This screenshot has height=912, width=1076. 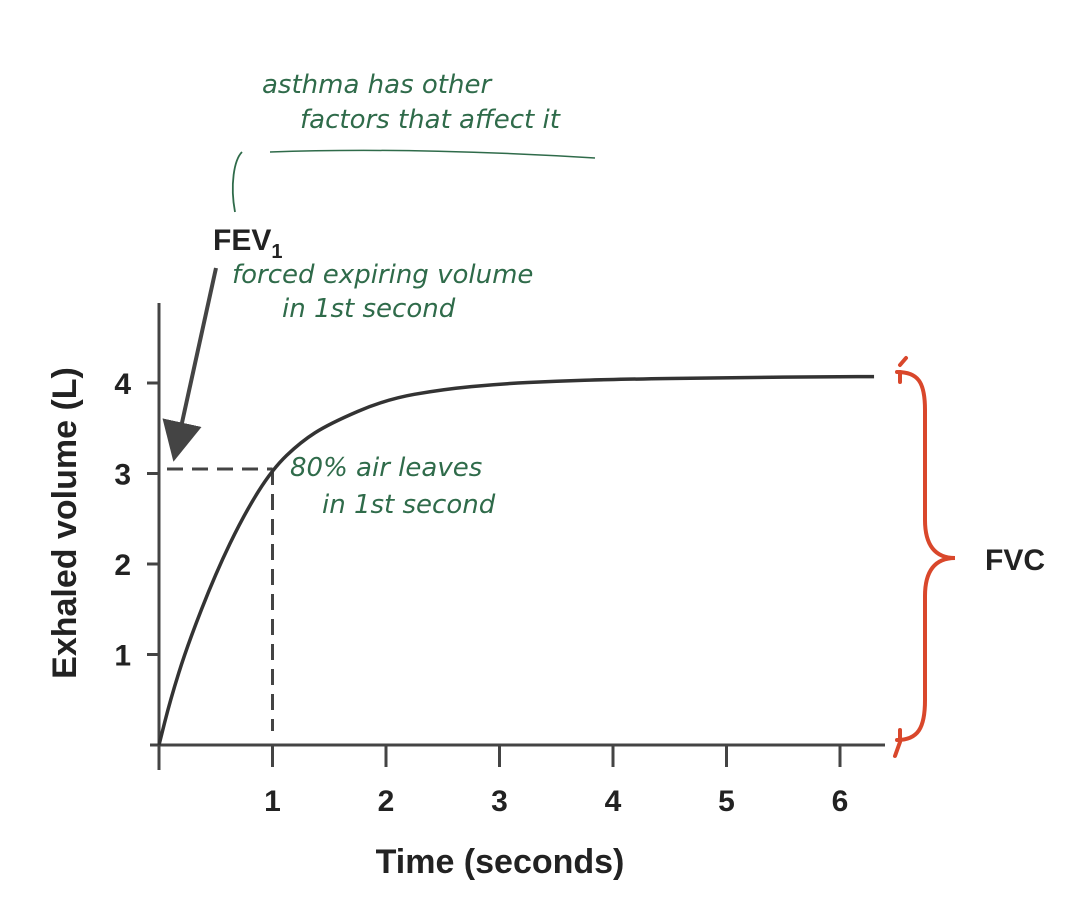 I want to click on fev1-arrow, so click(x=190, y=364).